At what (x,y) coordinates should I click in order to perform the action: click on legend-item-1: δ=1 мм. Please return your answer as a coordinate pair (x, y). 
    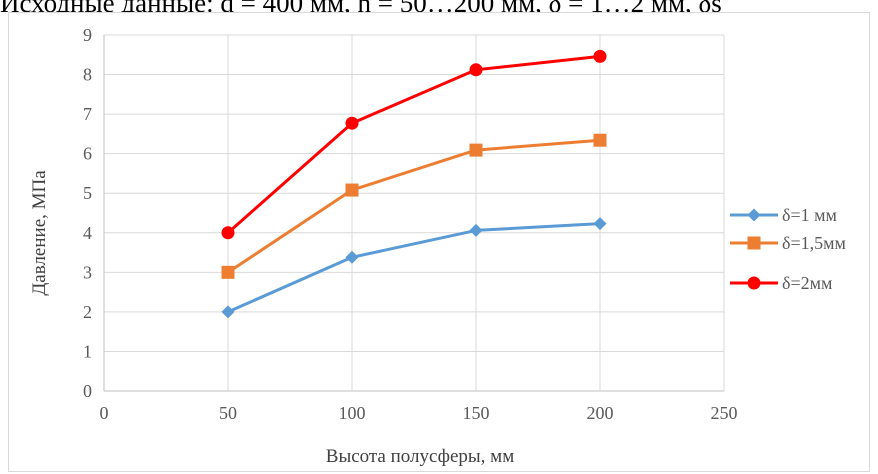
    Looking at the image, I should click on (783, 215).